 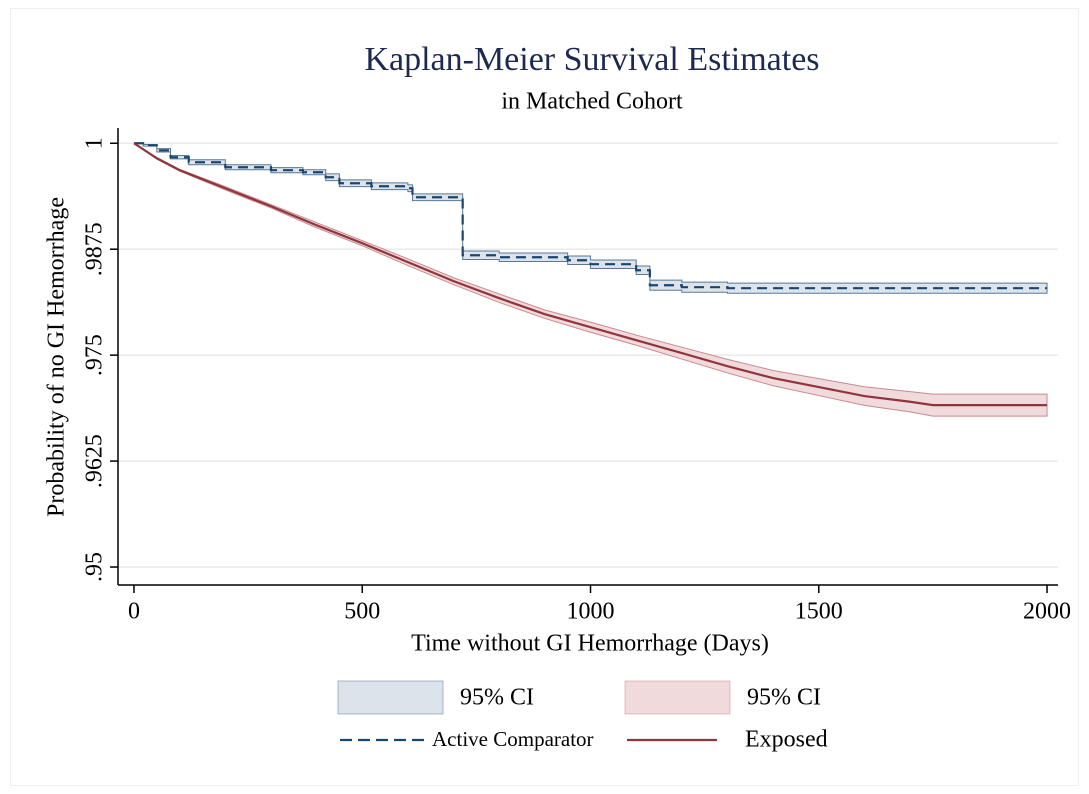 What do you see at coordinates (591, 612) in the screenshot?
I see `x-tick-label: 1000` at bounding box center [591, 612].